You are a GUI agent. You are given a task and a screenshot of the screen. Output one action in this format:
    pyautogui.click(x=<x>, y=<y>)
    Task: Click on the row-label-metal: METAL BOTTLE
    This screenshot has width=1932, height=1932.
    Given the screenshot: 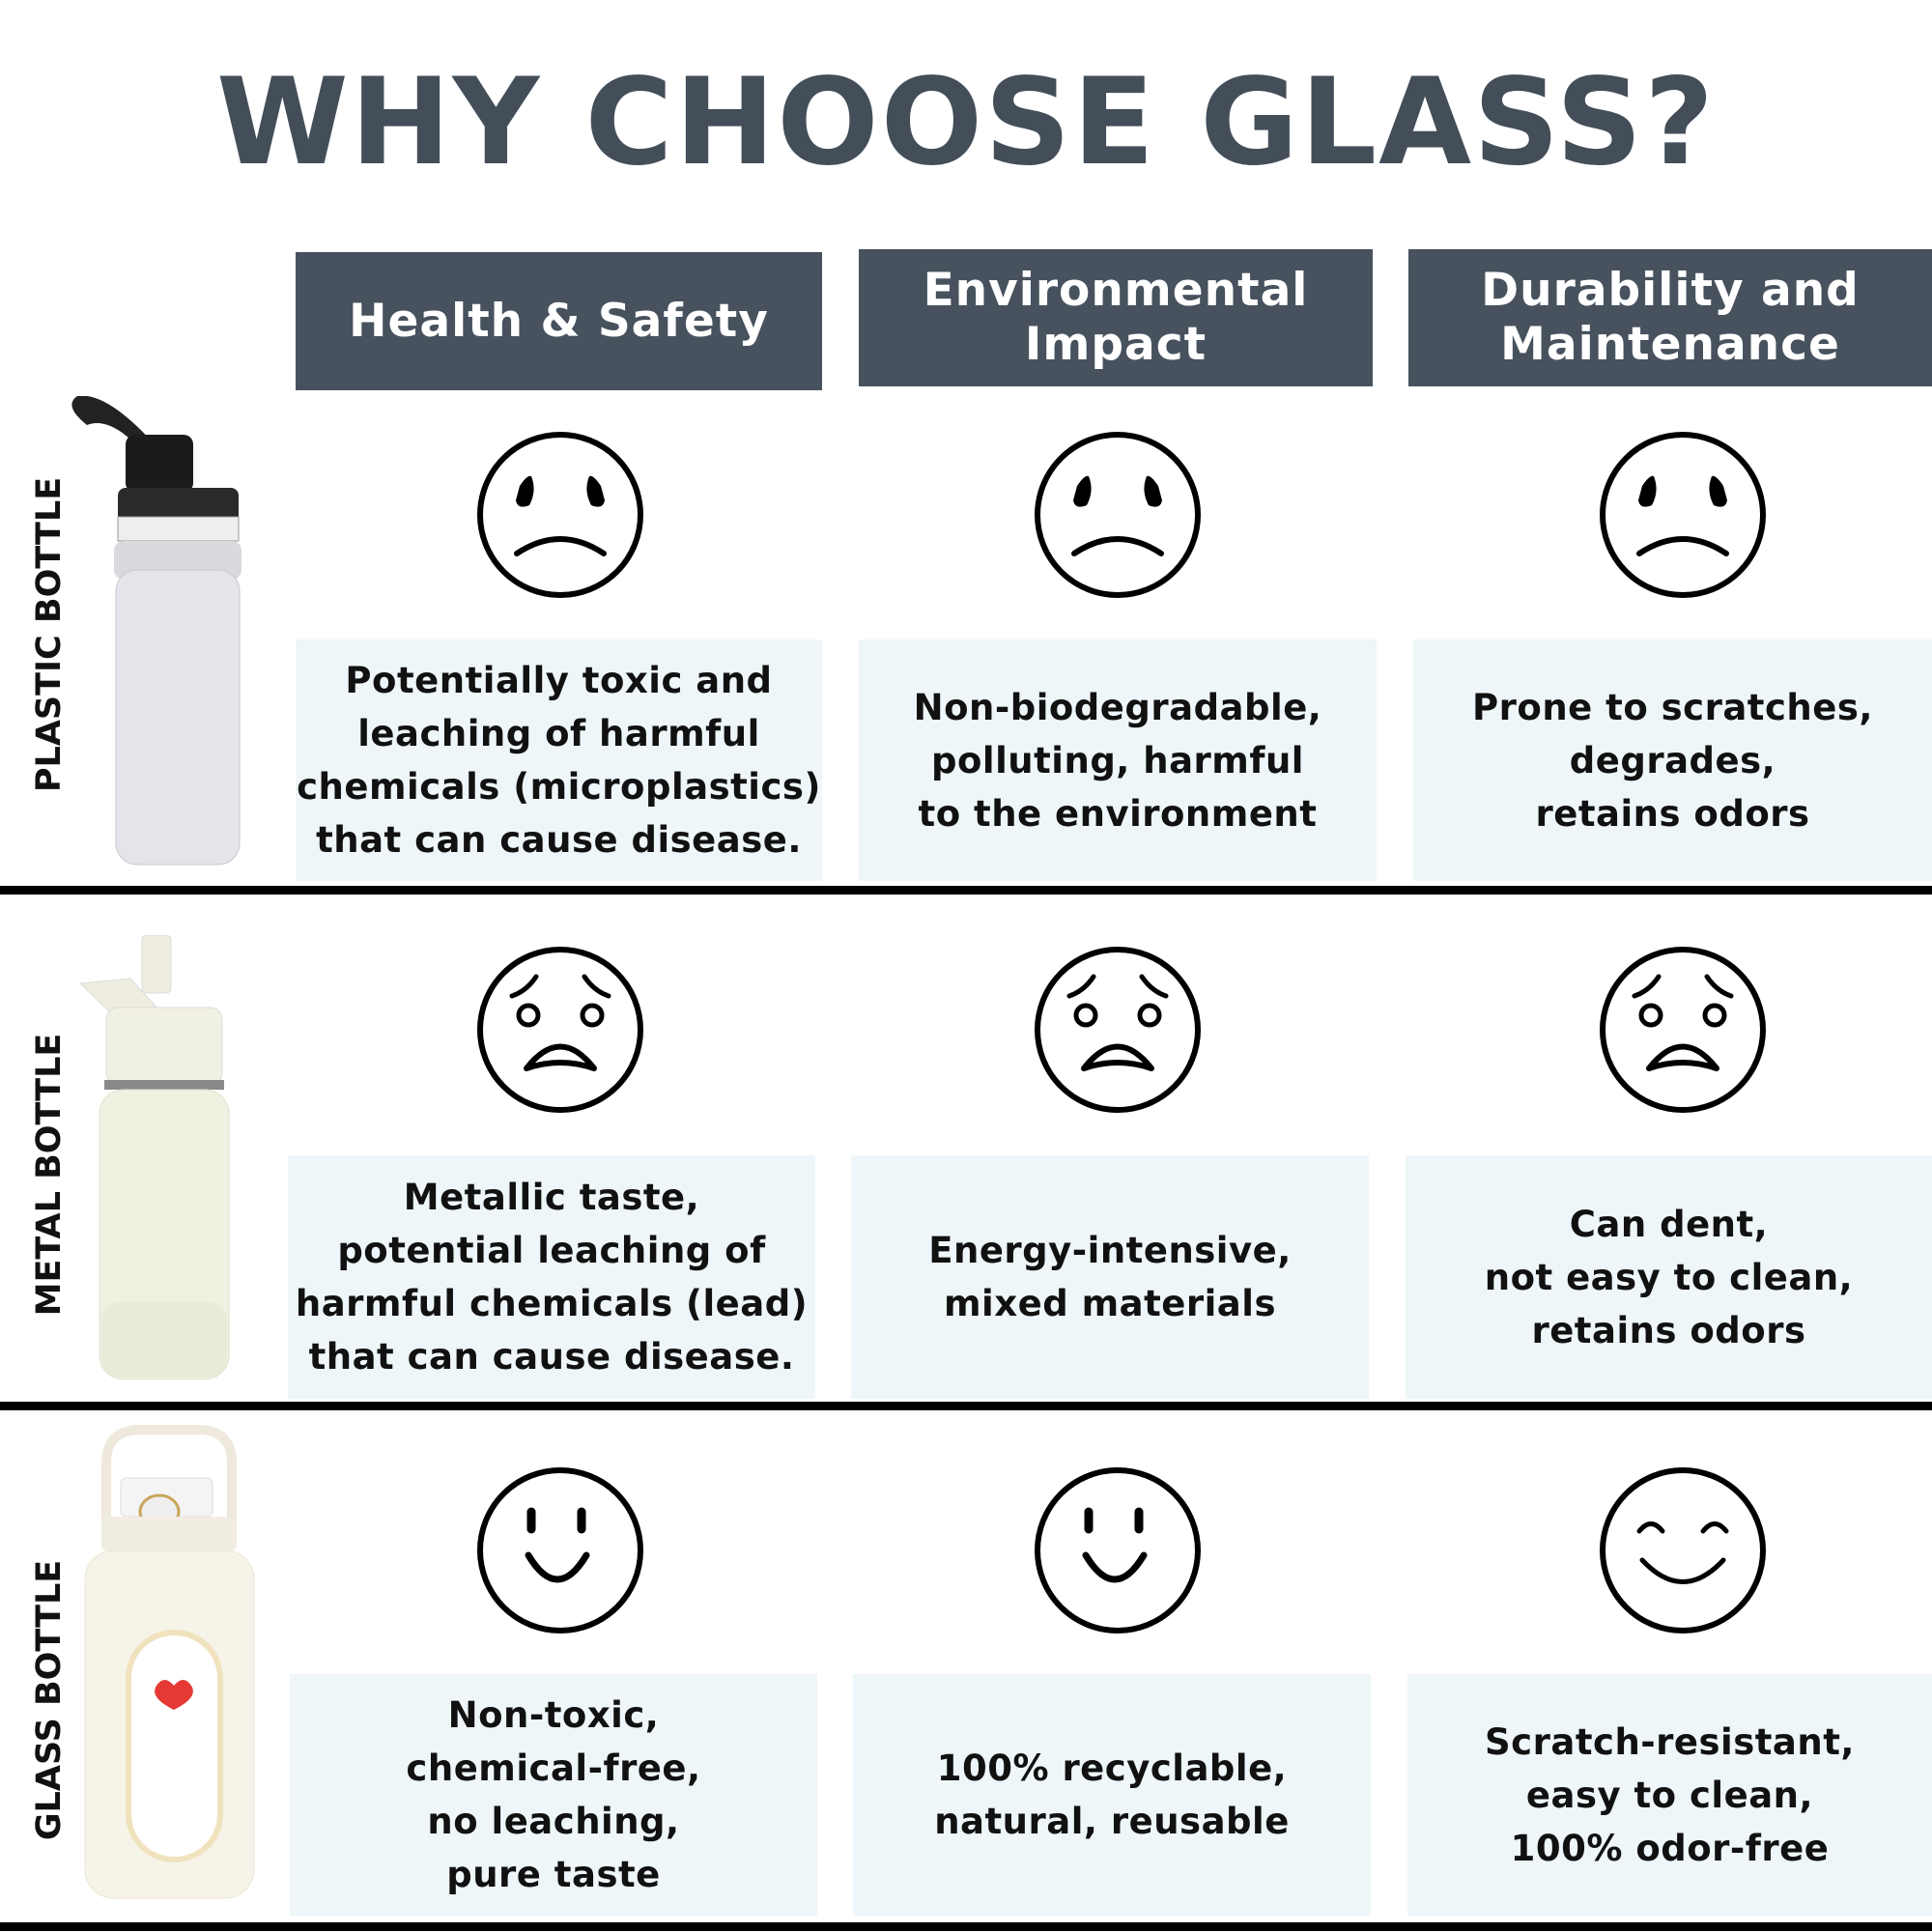 What is the action you would take?
    pyautogui.click(x=49, y=1175)
    